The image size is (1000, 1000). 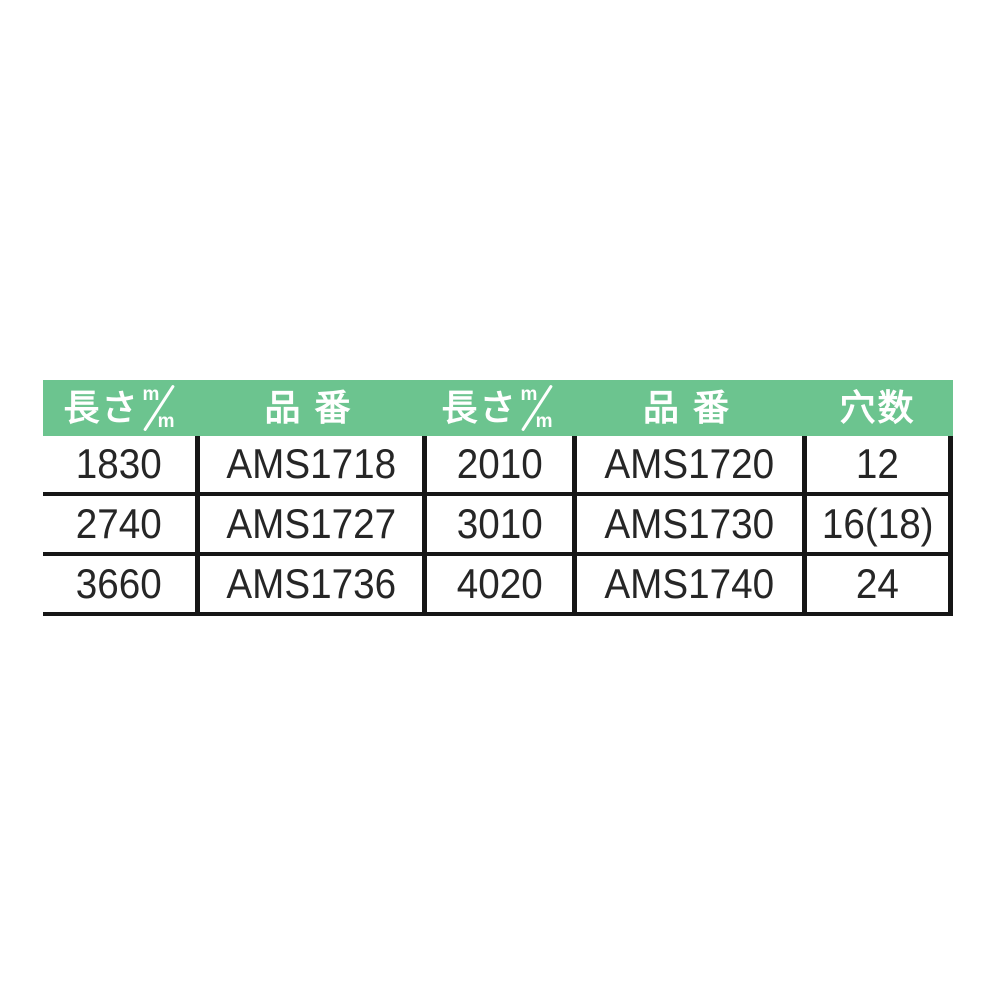 I want to click on cell-part-number-2: AMS1730, so click(x=687, y=524).